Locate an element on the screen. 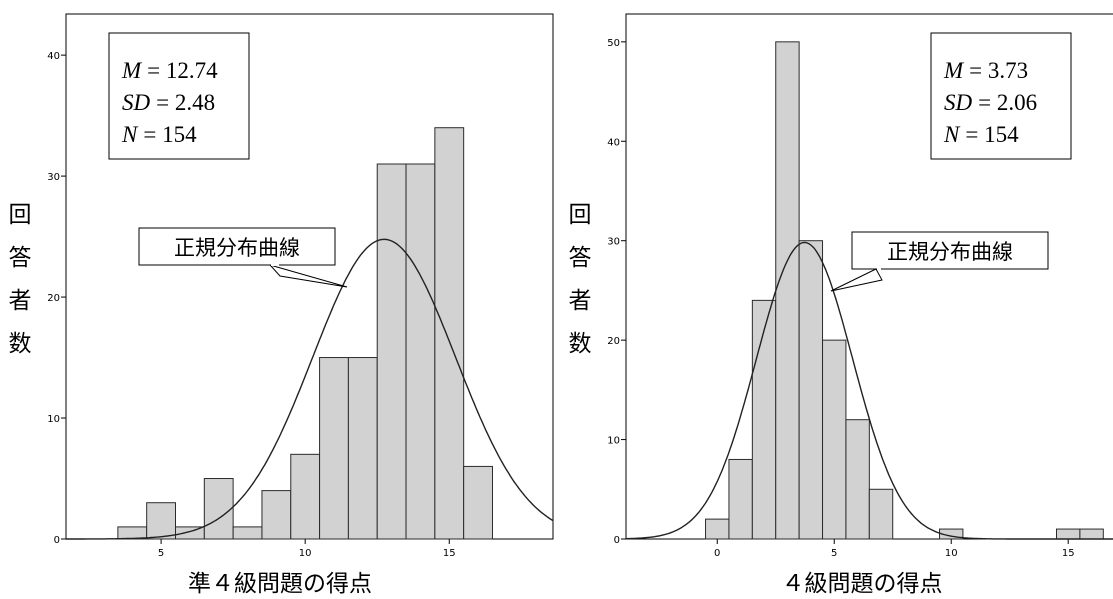  stat-value: = 2.06 is located at coordinates (1007, 102).